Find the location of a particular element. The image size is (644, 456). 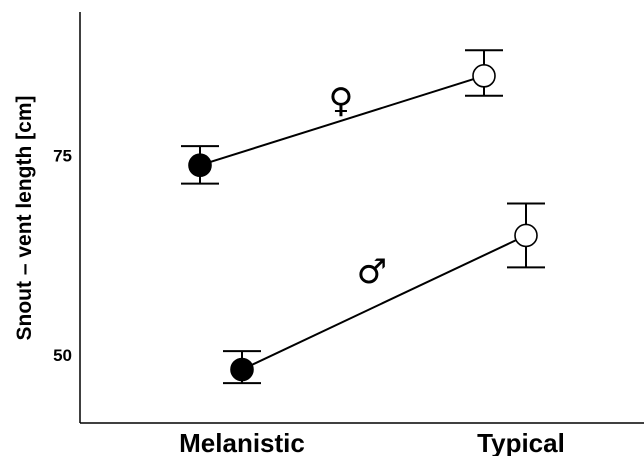

y-ticks: 50 75 is located at coordinates (62, 256).